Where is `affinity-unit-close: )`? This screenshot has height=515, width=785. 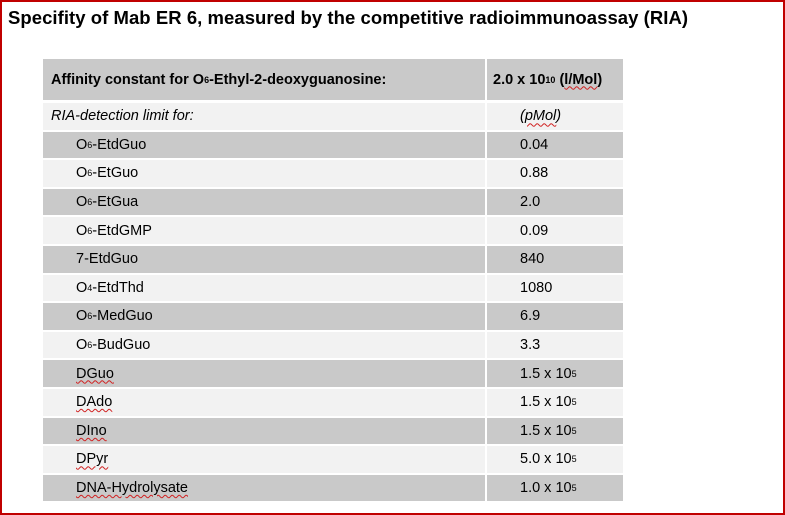
affinity-unit-close: ) is located at coordinates (600, 79).